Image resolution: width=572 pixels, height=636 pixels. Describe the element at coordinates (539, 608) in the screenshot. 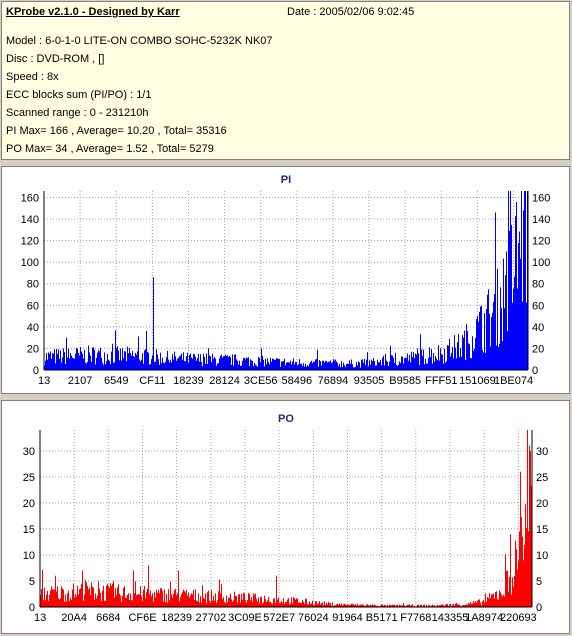

I see `po-ytick-right: 0` at that location.